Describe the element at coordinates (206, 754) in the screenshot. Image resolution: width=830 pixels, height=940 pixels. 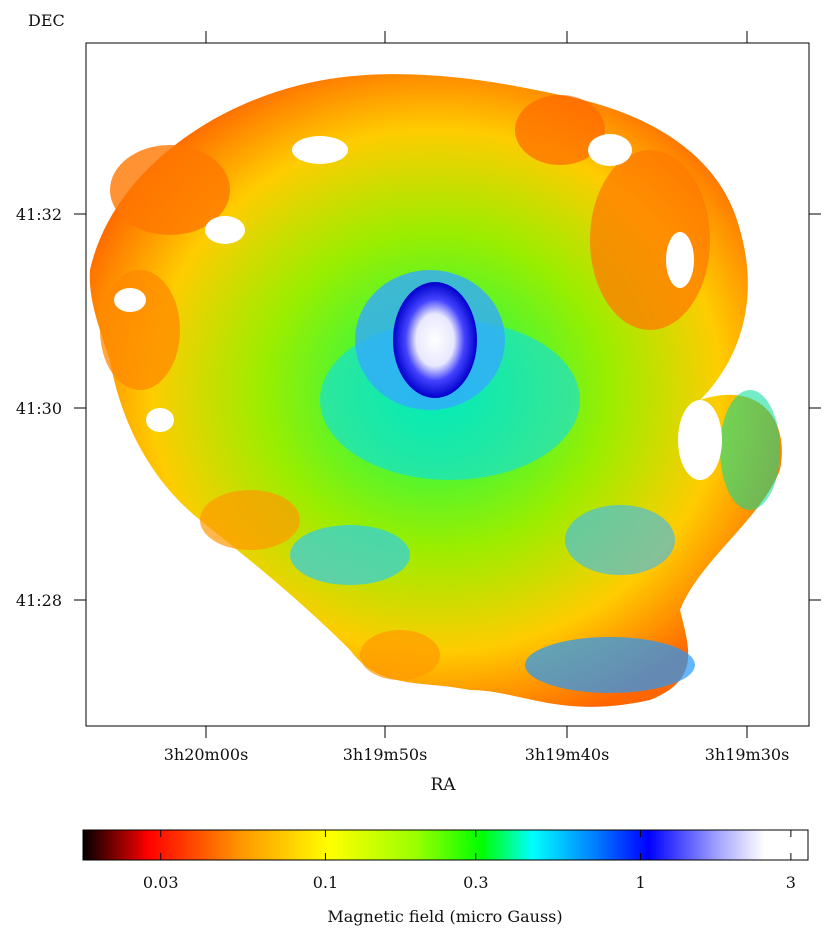
I see `x-tick-label: 3h20m00s` at that location.